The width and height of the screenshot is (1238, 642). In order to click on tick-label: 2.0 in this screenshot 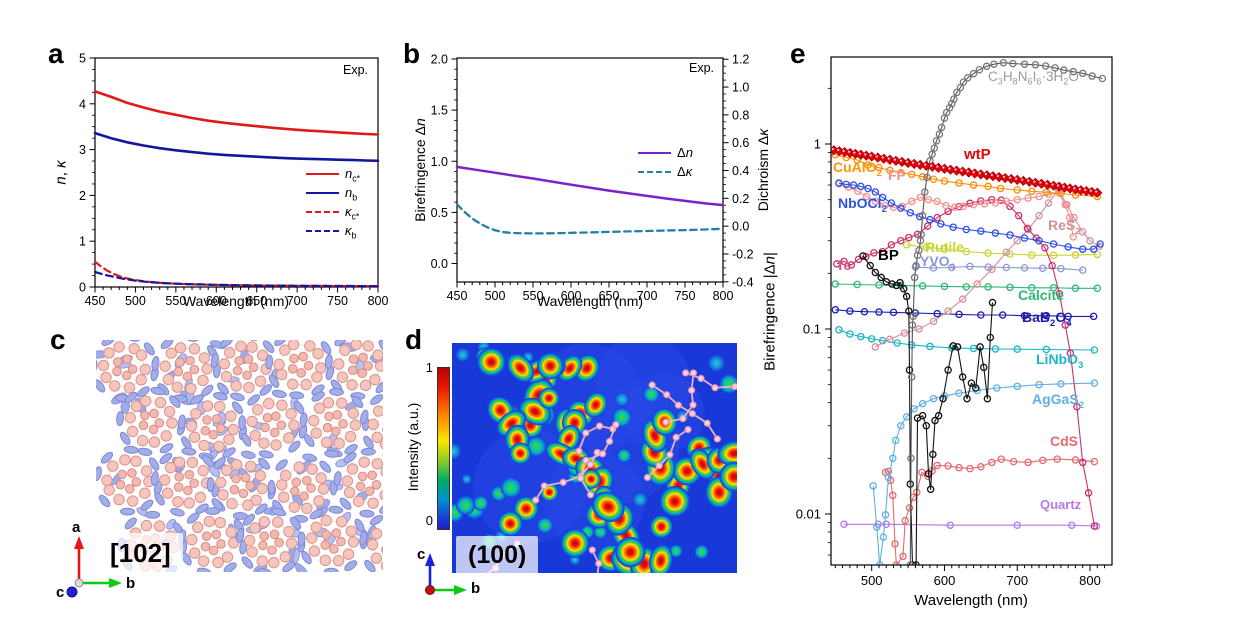, I will do `click(439, 60)`.